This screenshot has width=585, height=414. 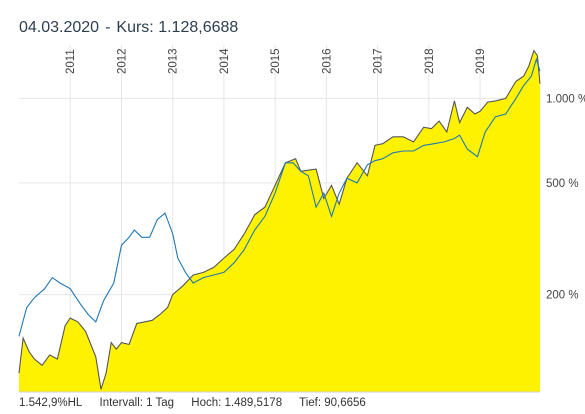 What do you see at coordinates (198, 27) in the screenshot?
I see `price-value: 1.128,6688` at bounding box center [198, 27].